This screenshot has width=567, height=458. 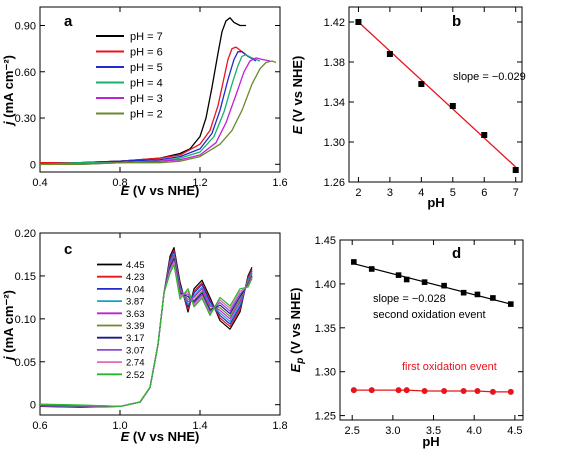 I want to click on a-legend-label: pH = 7, so click(x=146, y=37).